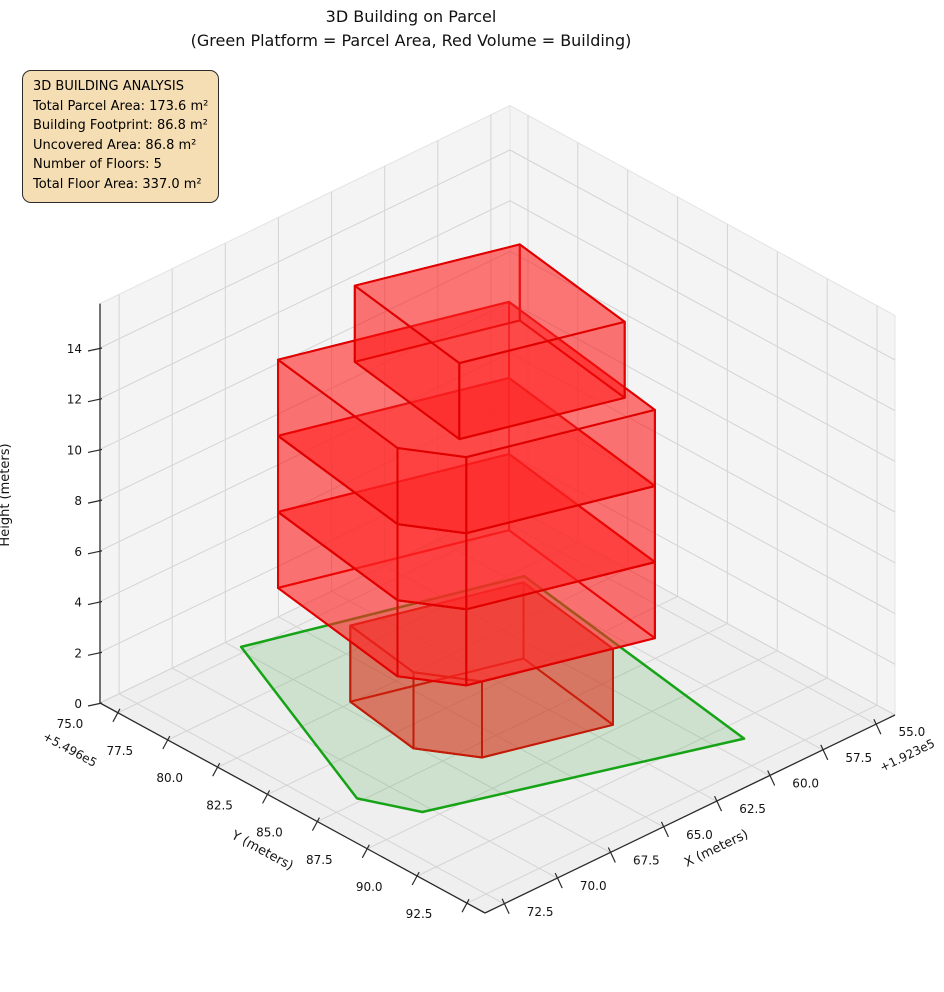 This screenshot has height=992, width=944. I want to click on svg-text: 65.0, so click(699, 835).